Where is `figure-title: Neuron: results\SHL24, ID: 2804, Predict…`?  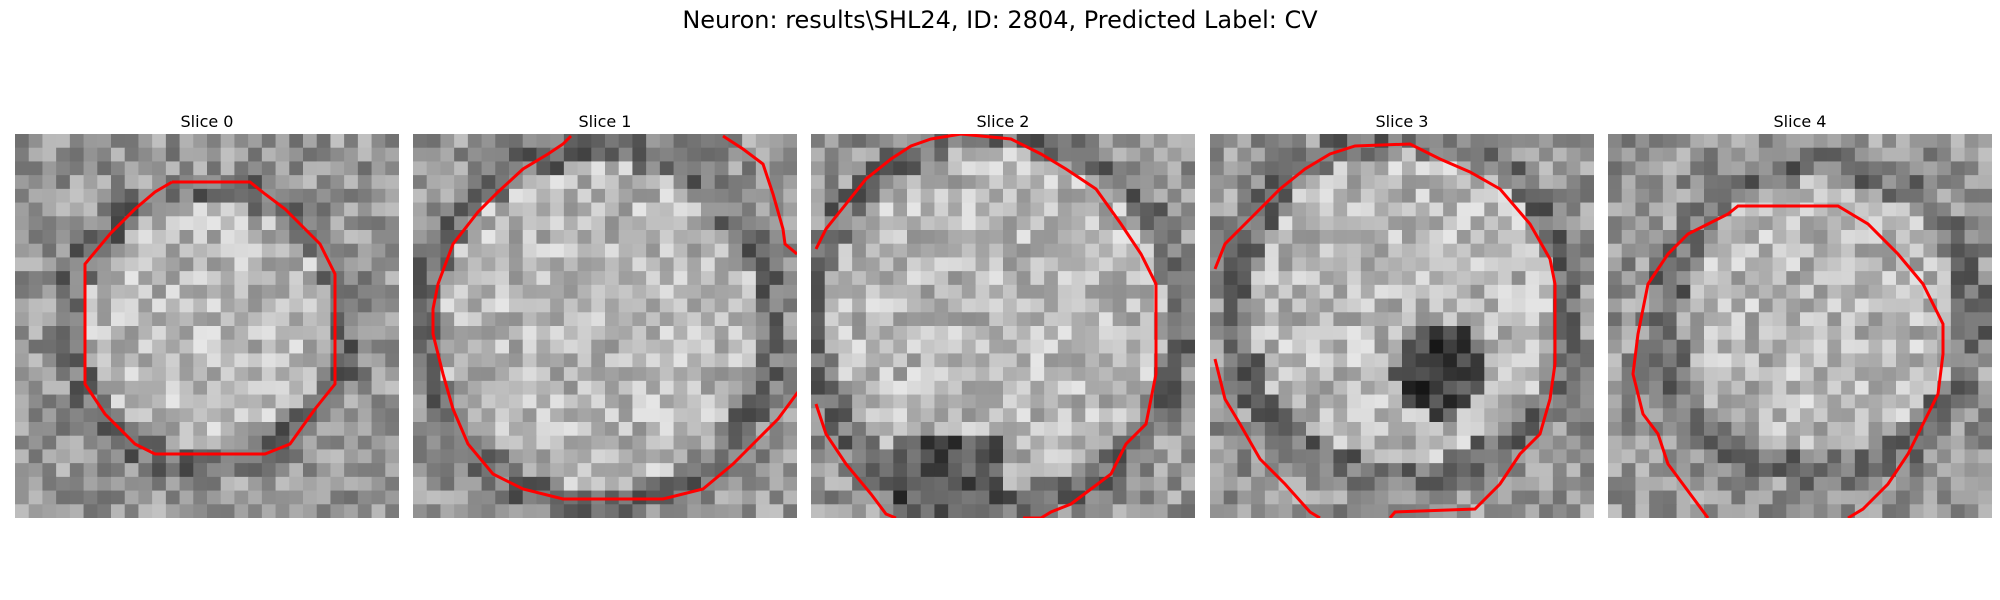 figure-title: Neuron: results\SHL24, ID: 2804, Predict… is located at coordinates (1000, 20).